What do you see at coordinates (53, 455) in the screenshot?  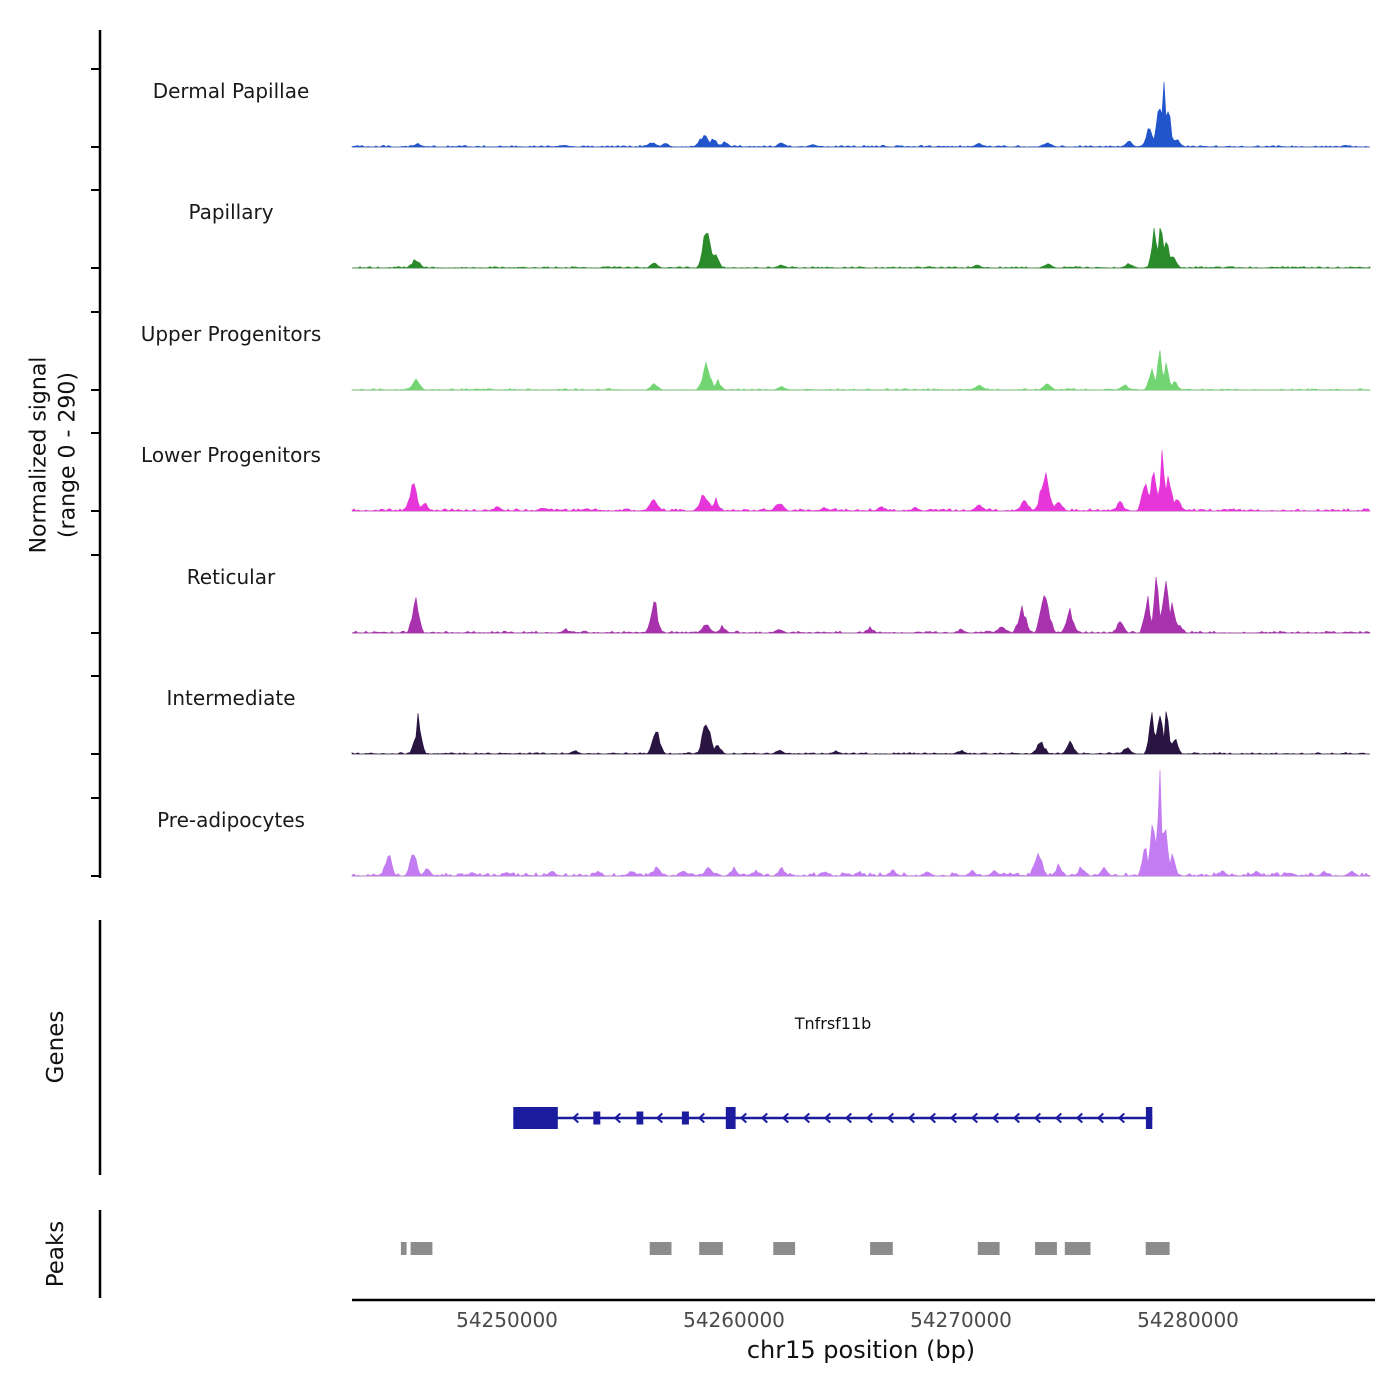 I see `y-axis-label: Normalized signal (range 0 - 290)` at bounding box center [53, 455].